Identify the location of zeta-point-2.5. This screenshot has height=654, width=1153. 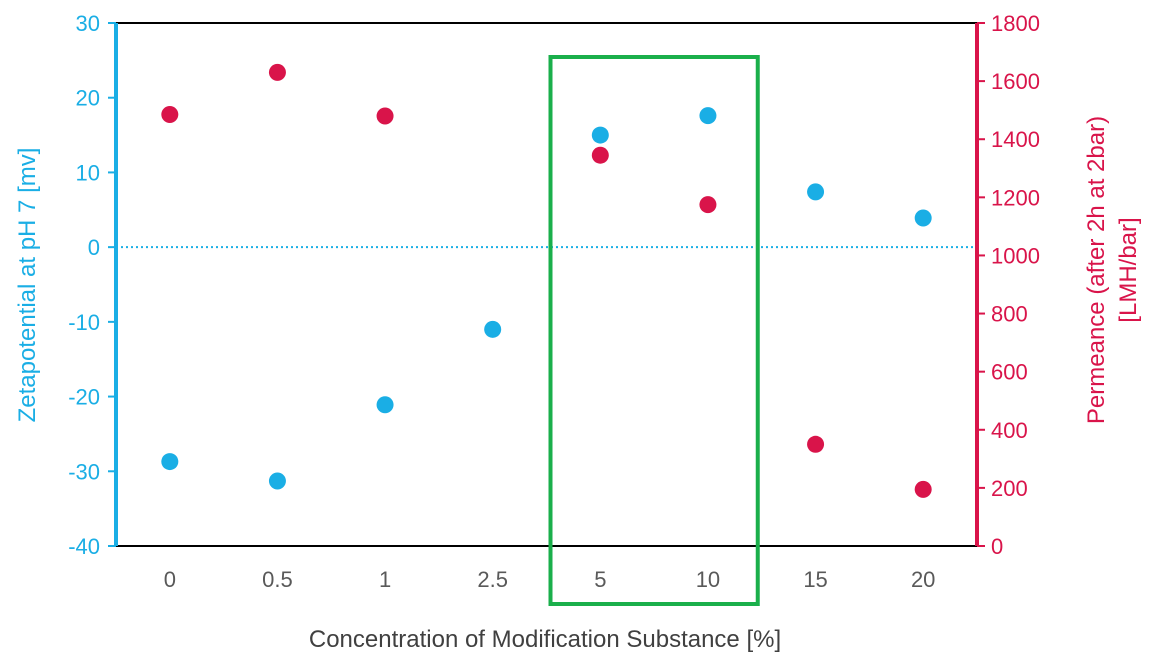
(493, 329).